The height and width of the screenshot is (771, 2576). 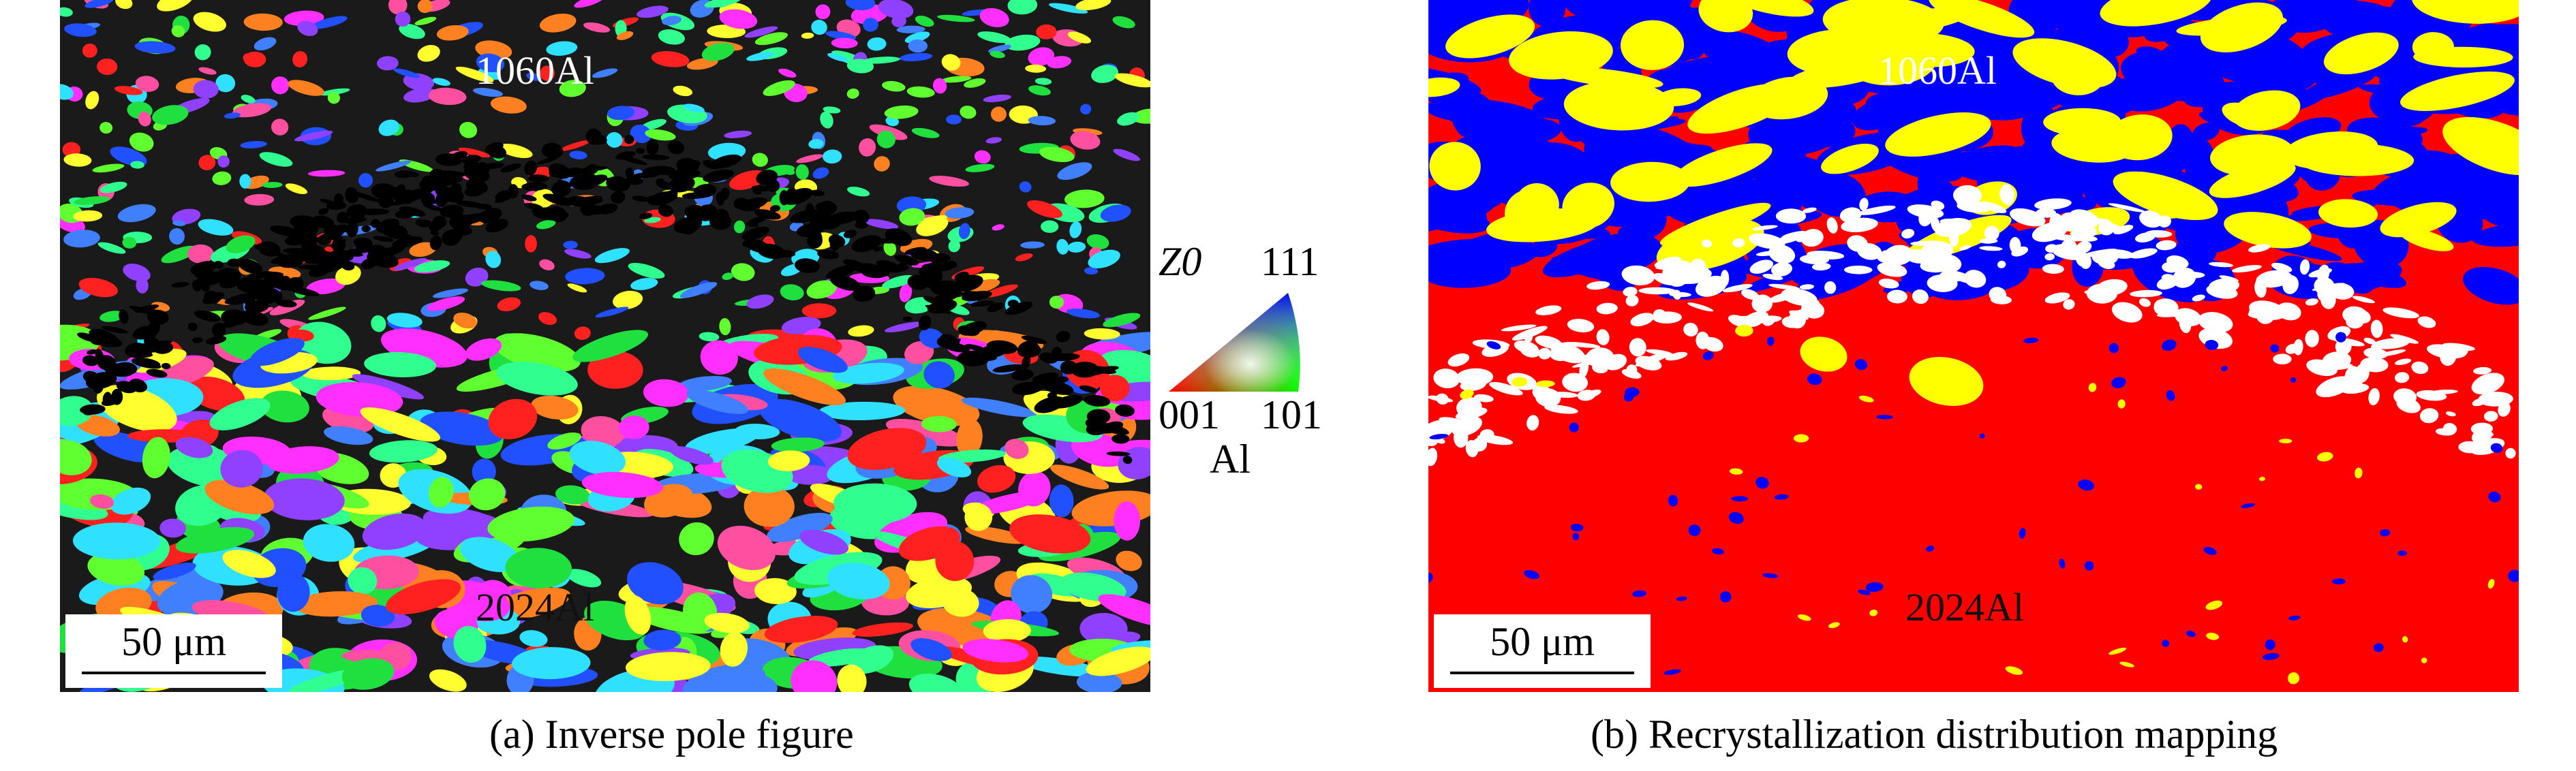 I want to click on figure-caption-a: (a) Inverse pole figure, so click(x=671, y=734).